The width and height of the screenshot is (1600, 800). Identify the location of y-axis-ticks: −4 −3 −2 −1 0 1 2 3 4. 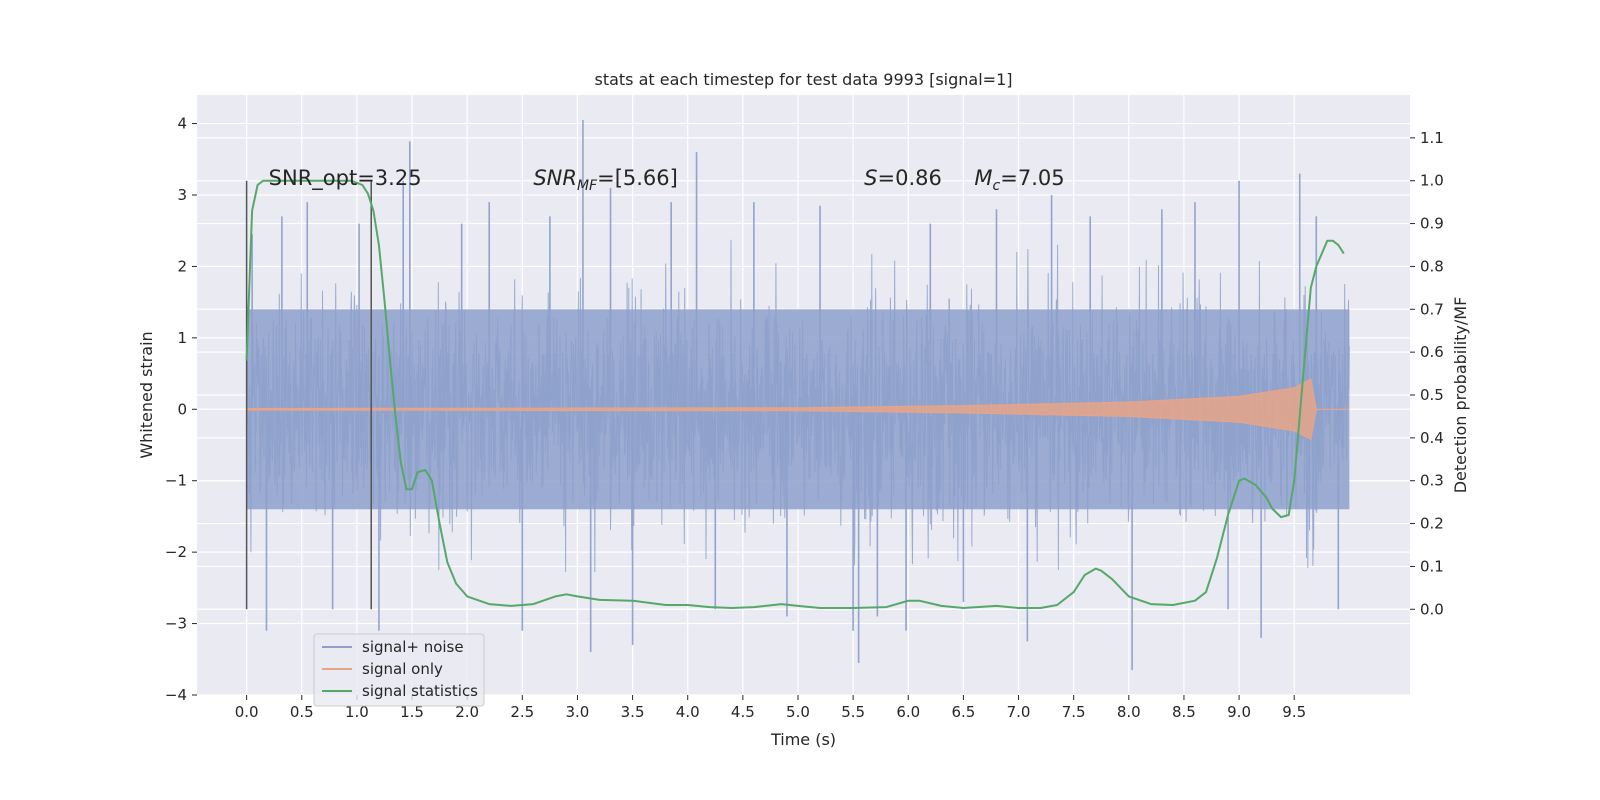
(181, 409).